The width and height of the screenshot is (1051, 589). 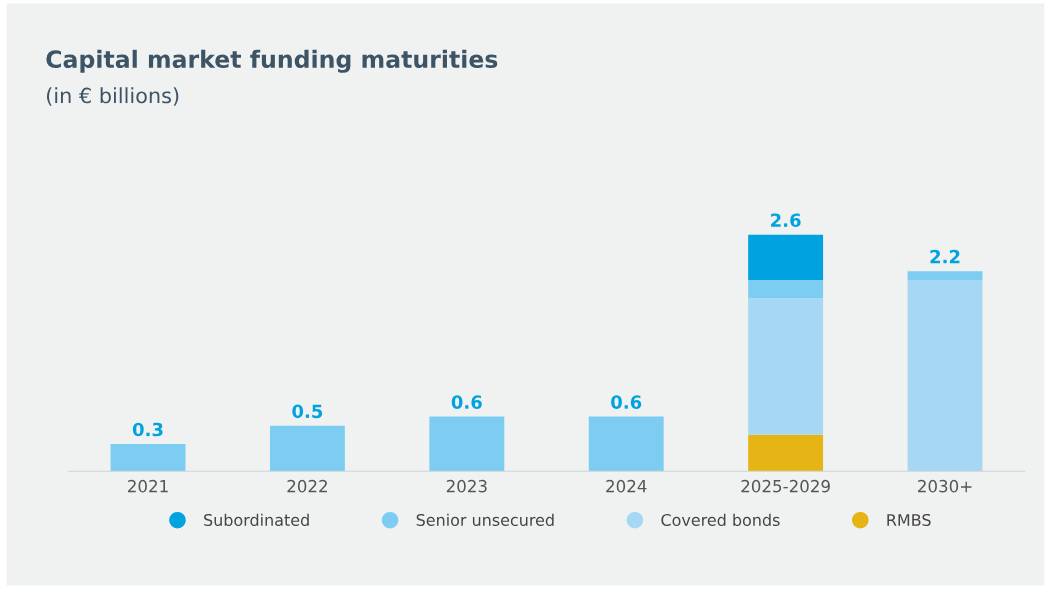 I want to click on x-tick-label: 2022, so click(x=307, y=486).